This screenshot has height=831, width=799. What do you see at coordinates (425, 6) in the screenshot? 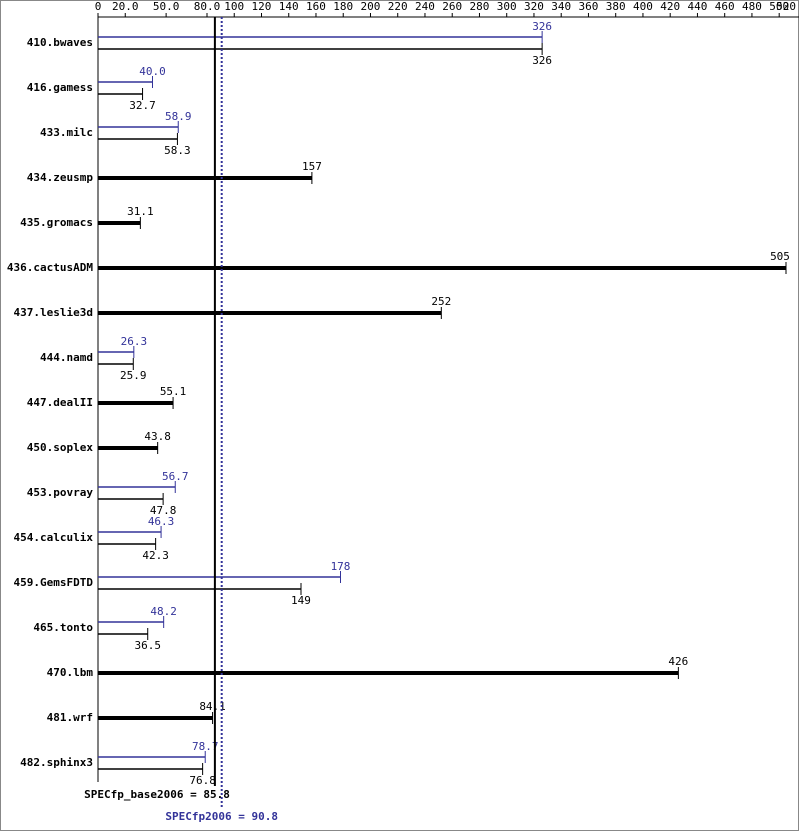
I see `x-tick-label: 240` at bounding box center [425, 6].